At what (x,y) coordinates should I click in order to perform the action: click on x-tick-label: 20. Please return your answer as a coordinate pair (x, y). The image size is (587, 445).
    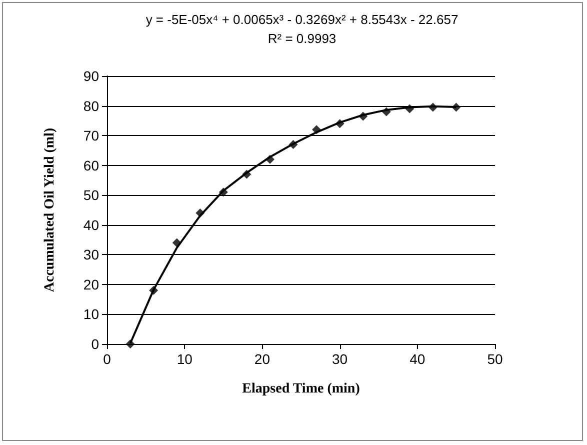
    Looking at the image, I should click on (262, 359).